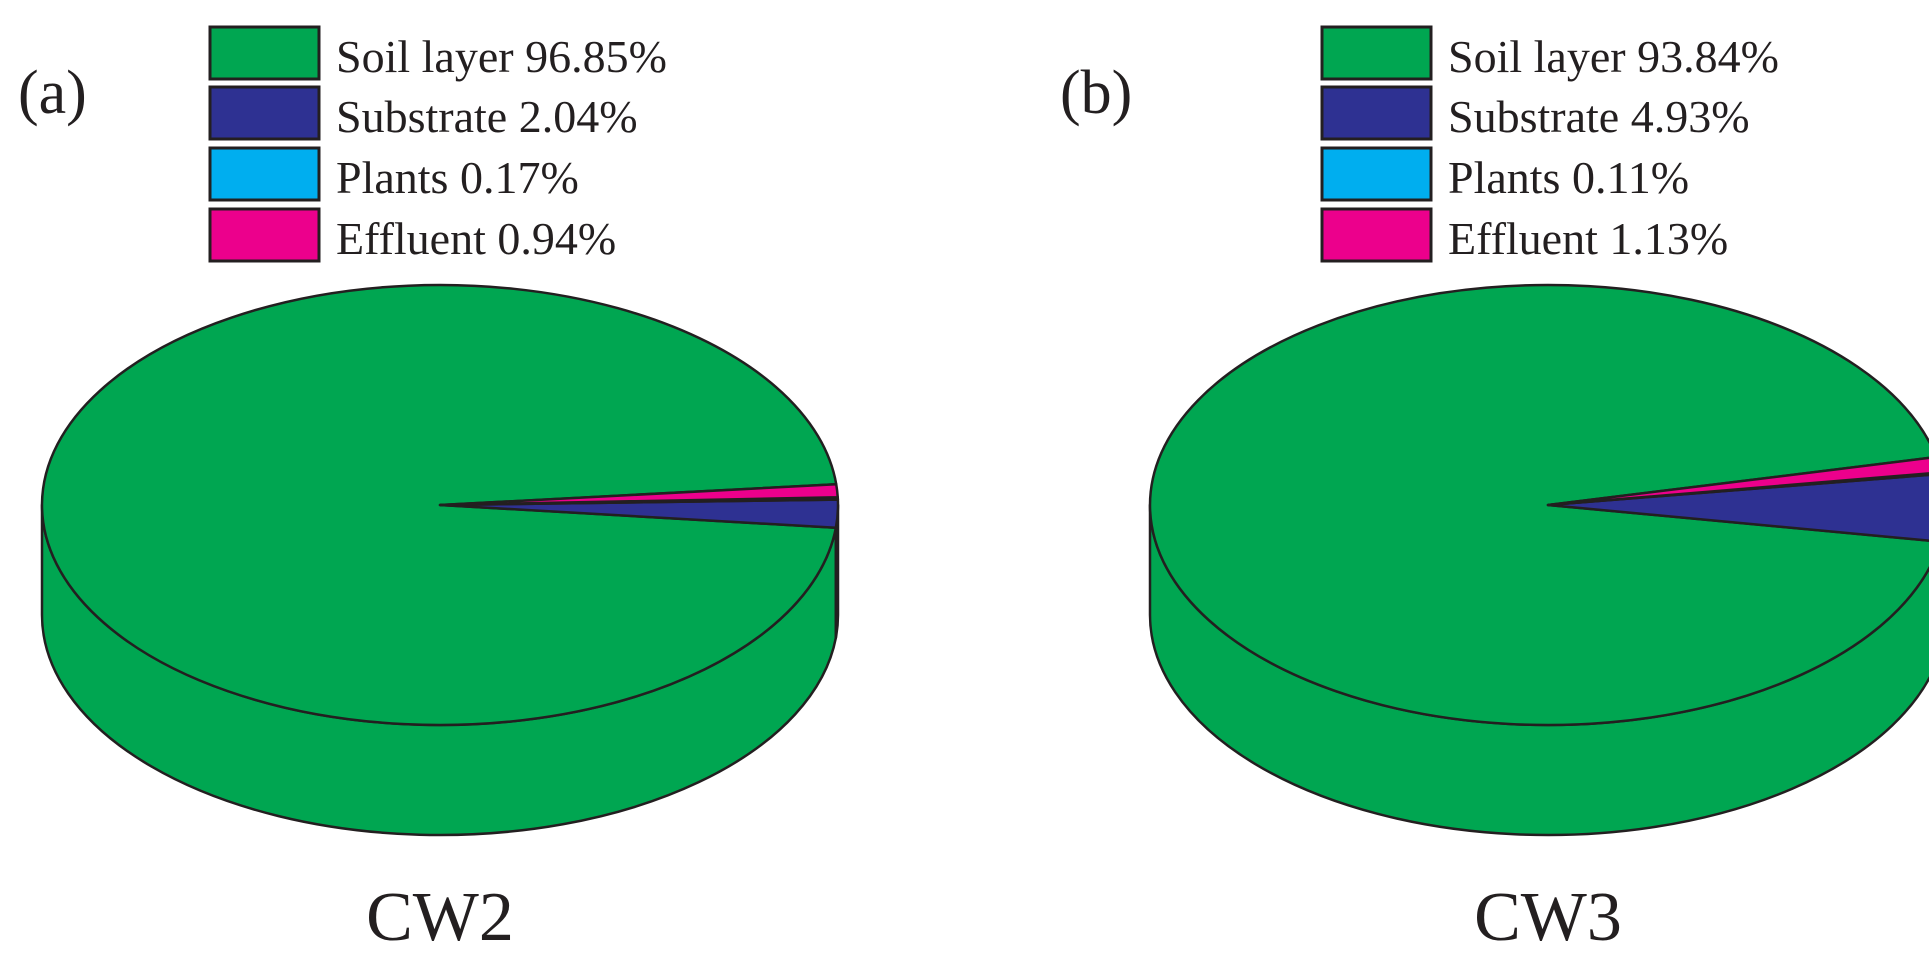  Describe the element at coordinates (1548, 917) in the screenshot. I see `chart-caption: CW3` at that location.